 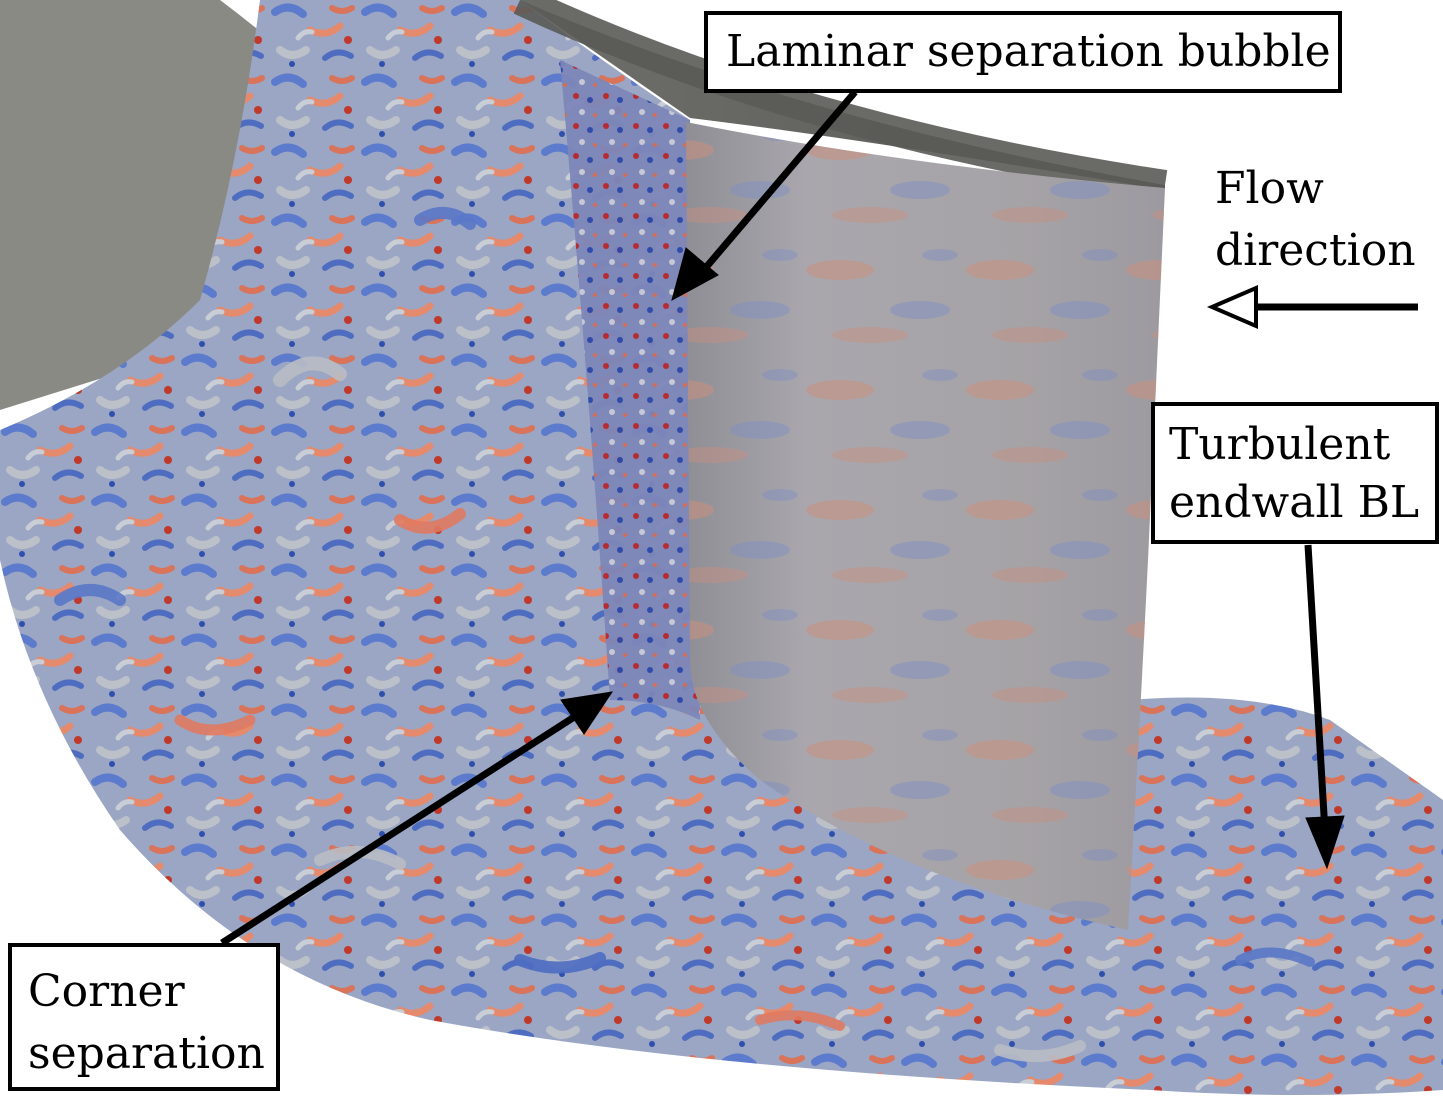 I want to click on flow-arrow-head, so click(x=1232, y=307).